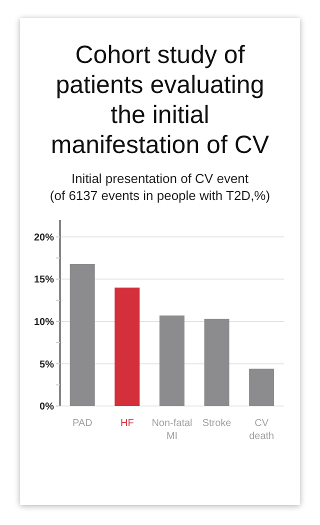 The image size is (320, 525). I want to click on x-tick-label: PAD, so click(82, 423).